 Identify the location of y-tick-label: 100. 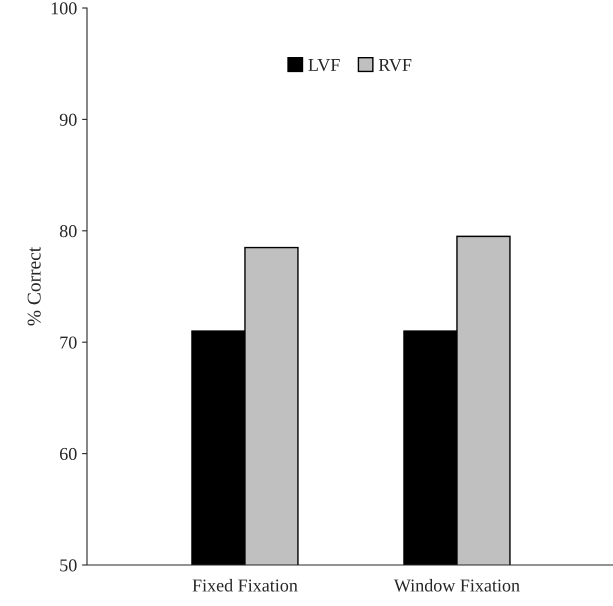
(64, 8).